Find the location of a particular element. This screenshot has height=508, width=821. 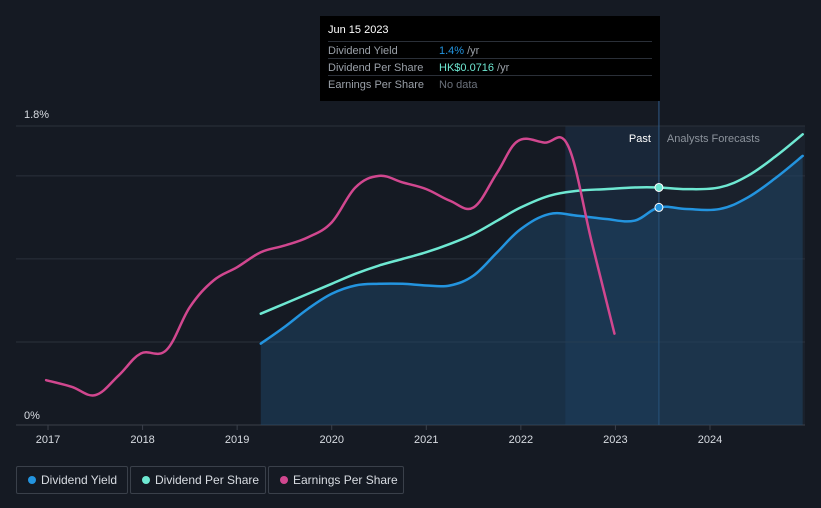

tooltip-value: 1.4% is located at coordinates (452, 51).